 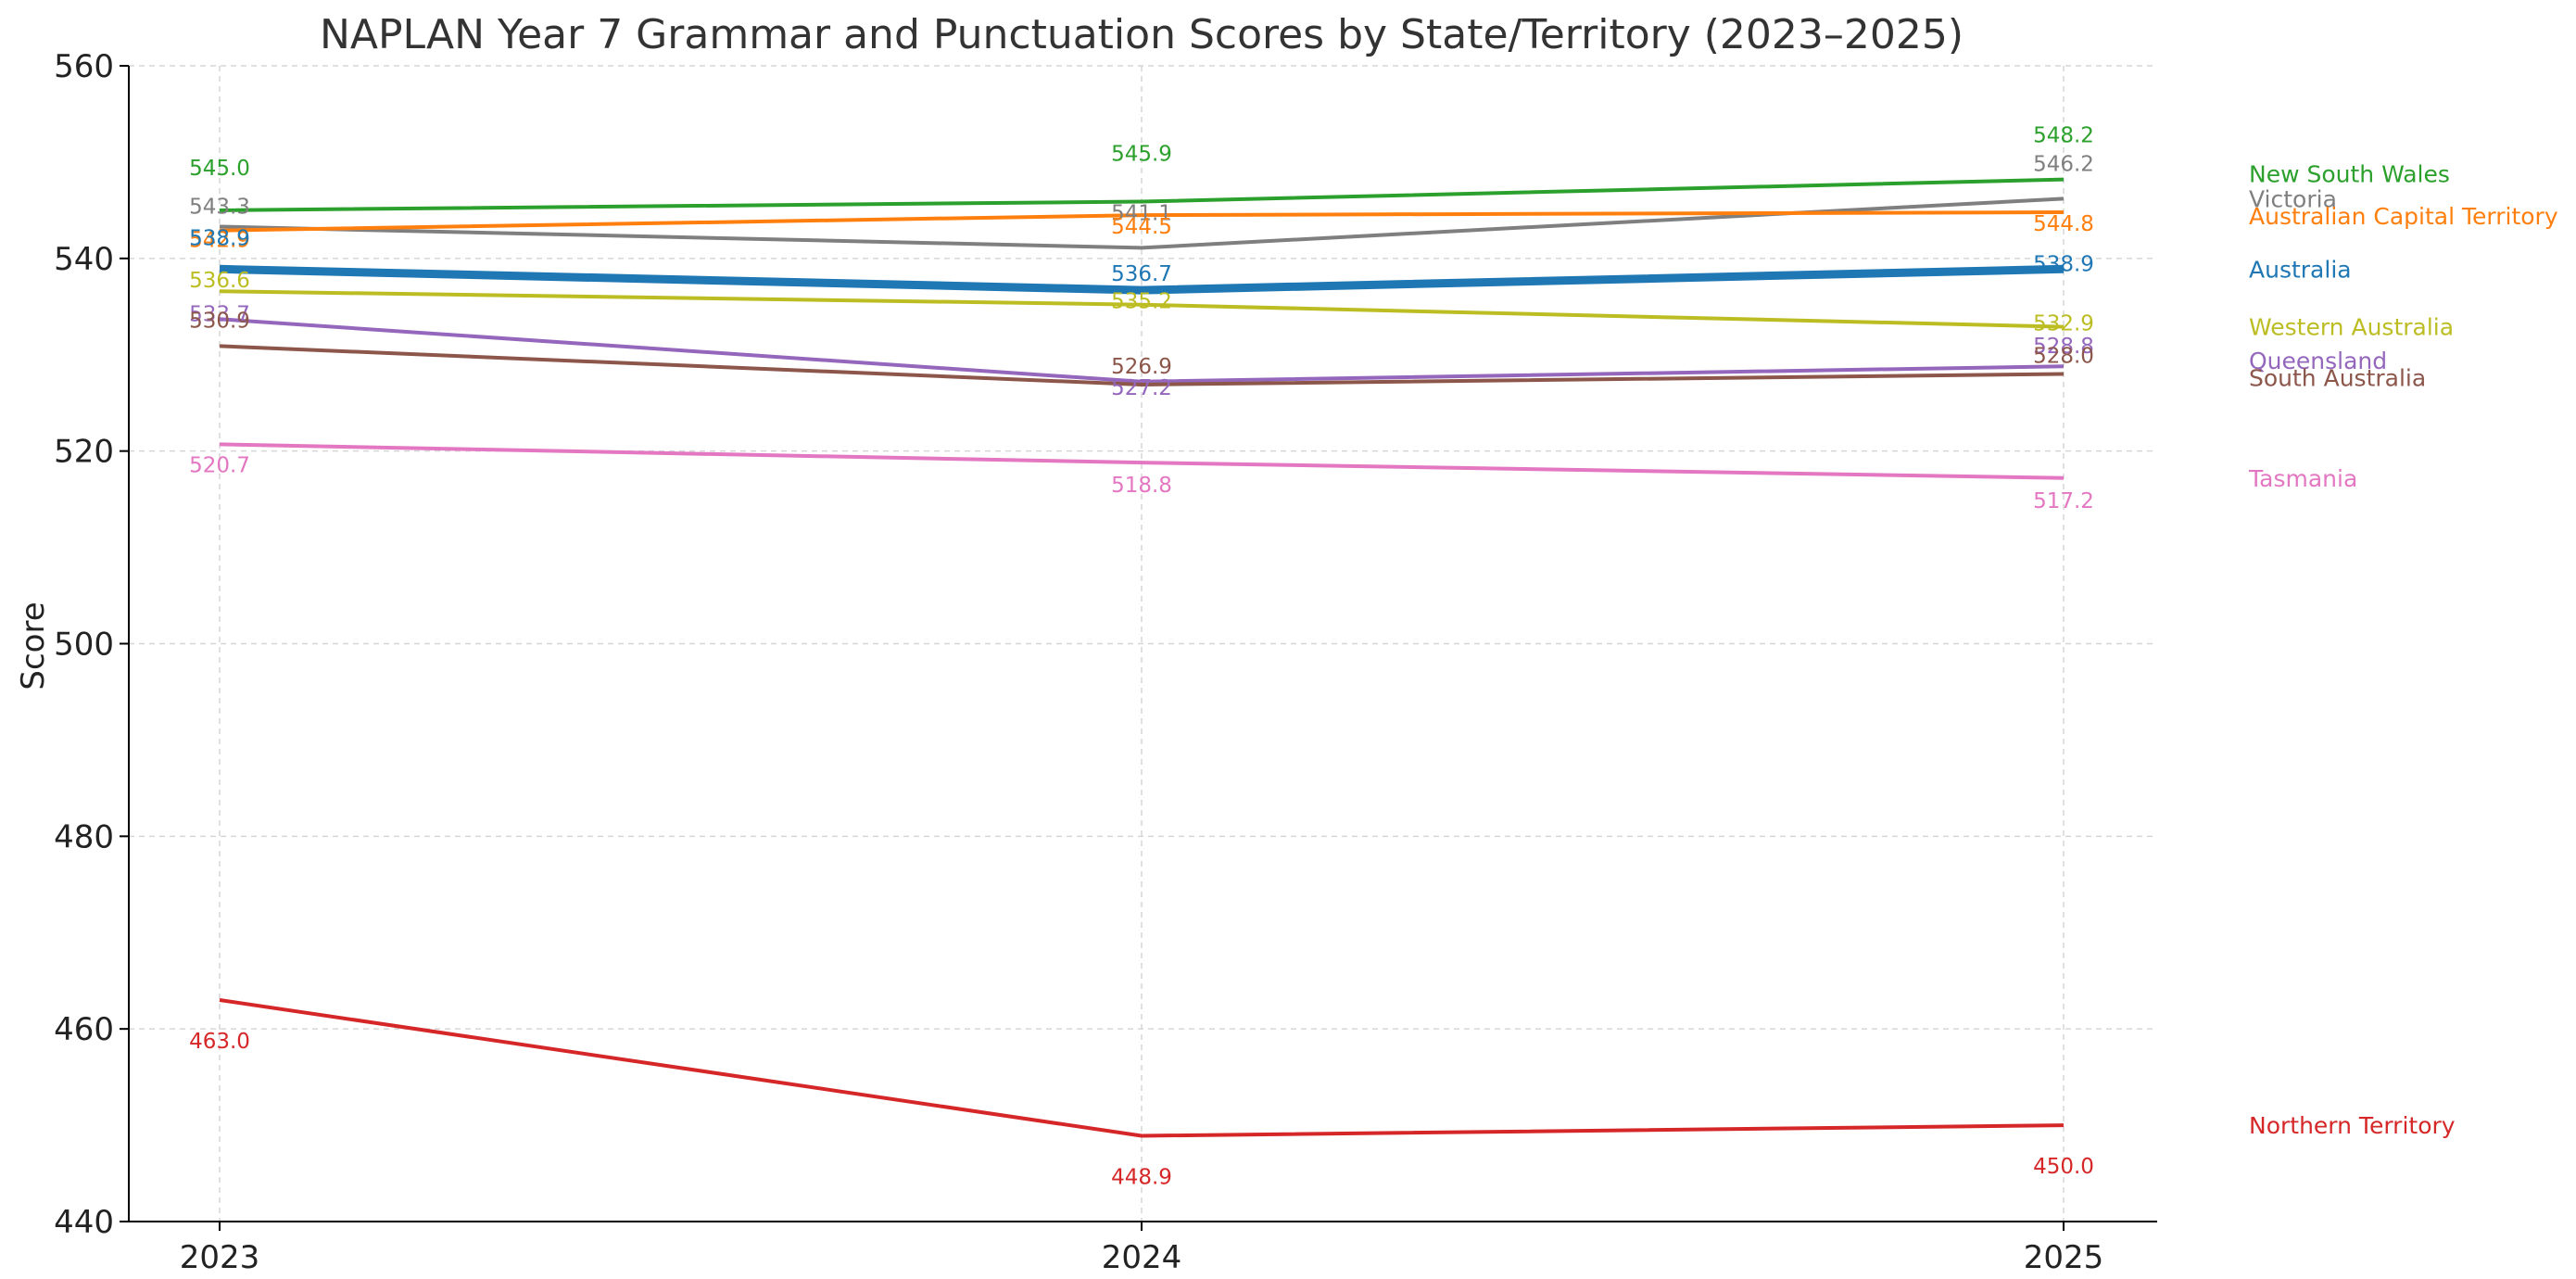 I want to click on x-tick-label: 2023, so click(x=220, y=1257).